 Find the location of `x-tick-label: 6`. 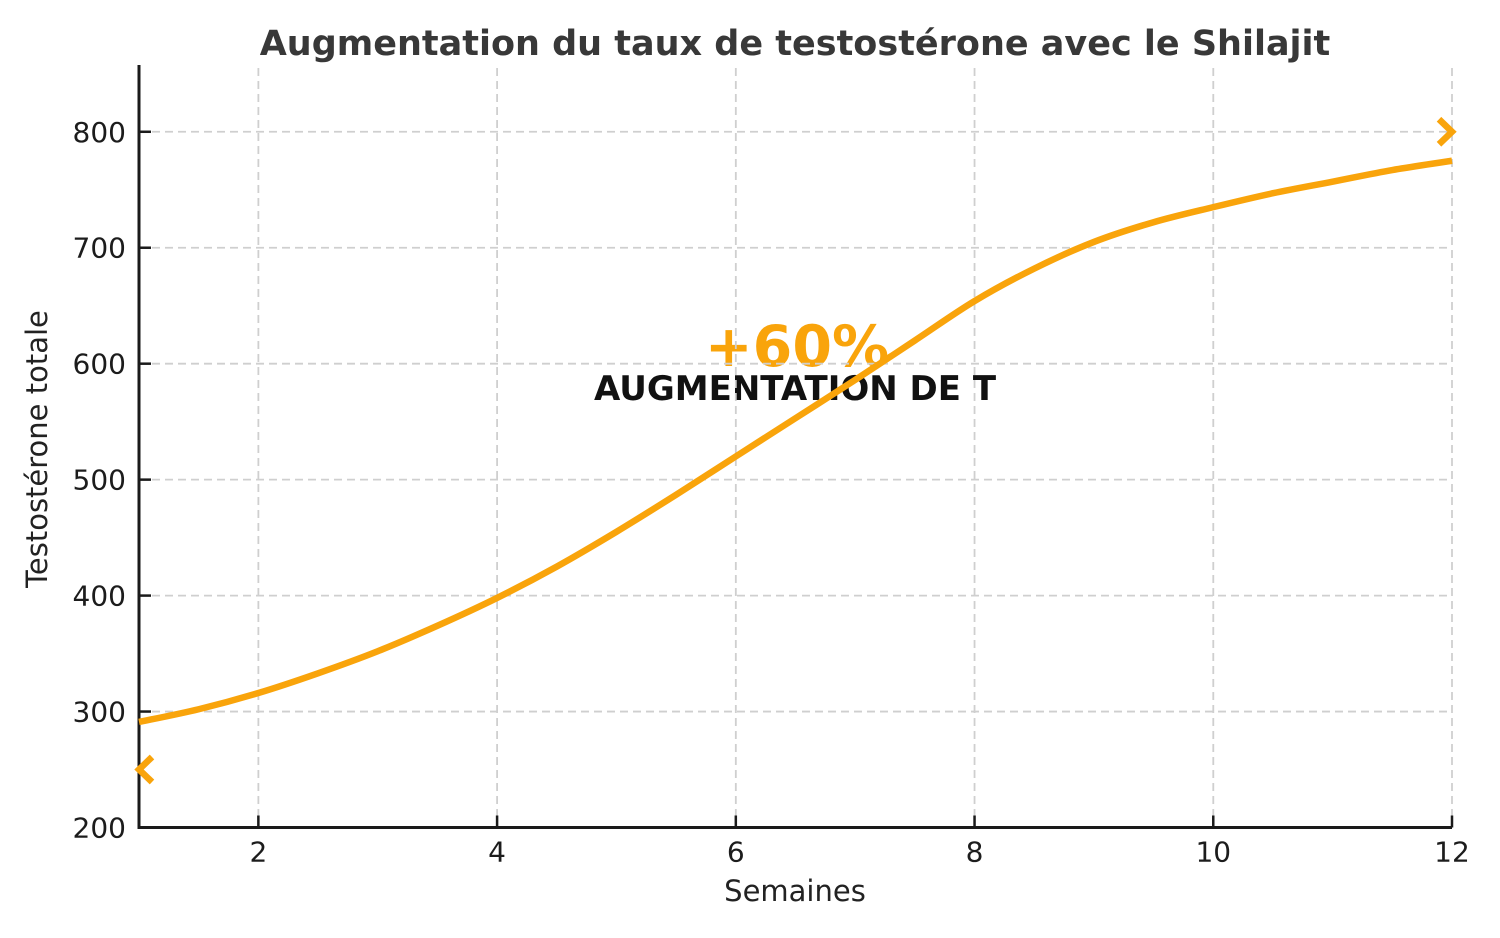

x-tick-label: 6 is located at coordinates (736, 852).